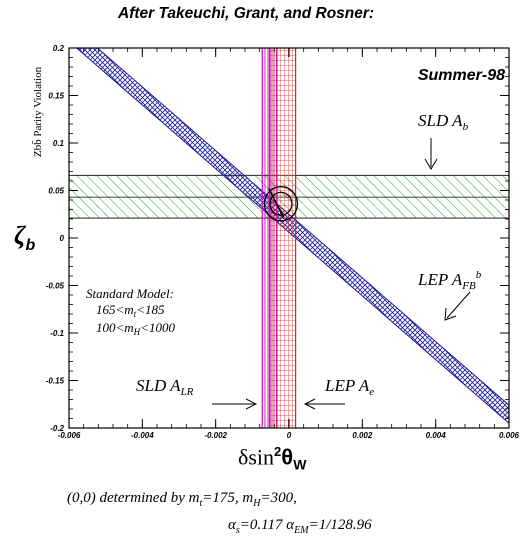  What do you see at coordinates (436, 435) in the screenshot?
I see `x-tick-label: 0.004` at bounding box center [436, 435].